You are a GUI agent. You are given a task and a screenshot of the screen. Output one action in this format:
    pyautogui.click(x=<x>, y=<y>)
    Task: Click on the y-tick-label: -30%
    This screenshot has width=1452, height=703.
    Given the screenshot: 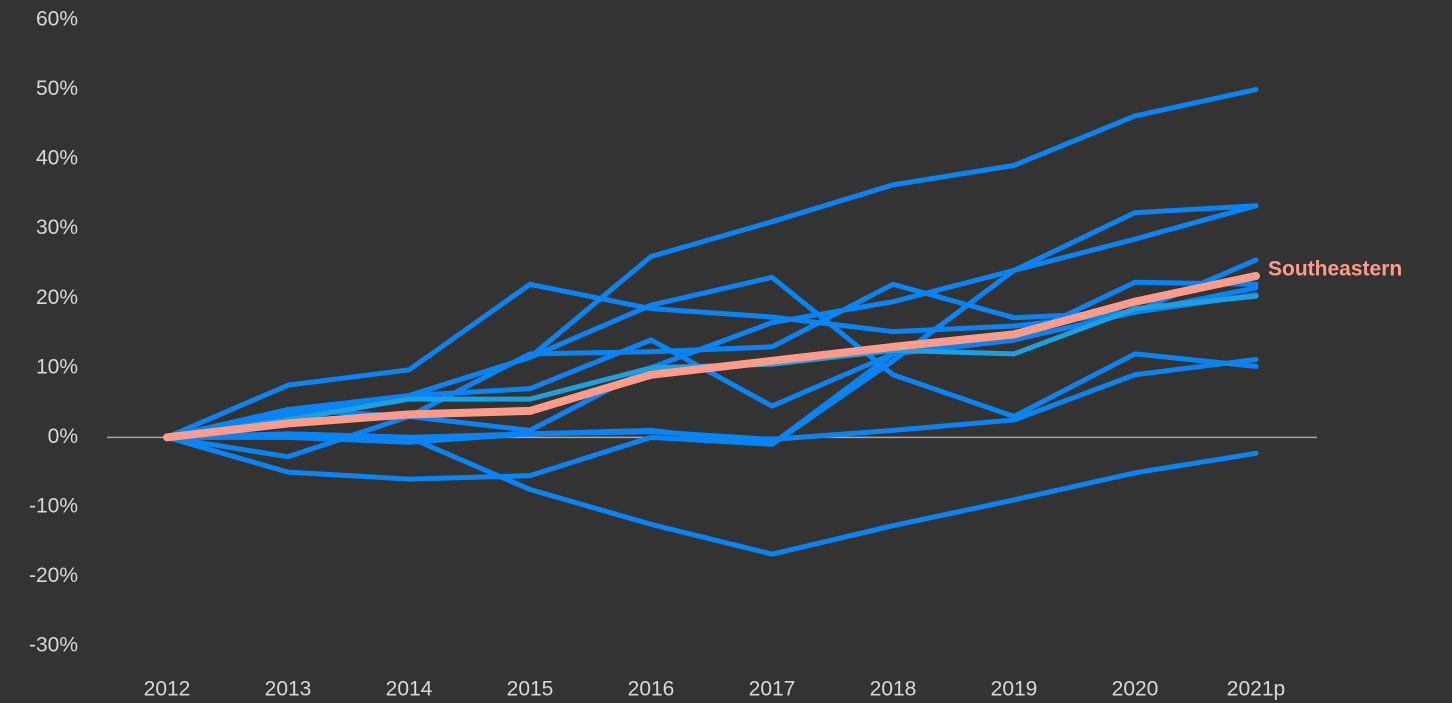 What is the action you would take?
    pyautogui.click(x=53, y=645)
    